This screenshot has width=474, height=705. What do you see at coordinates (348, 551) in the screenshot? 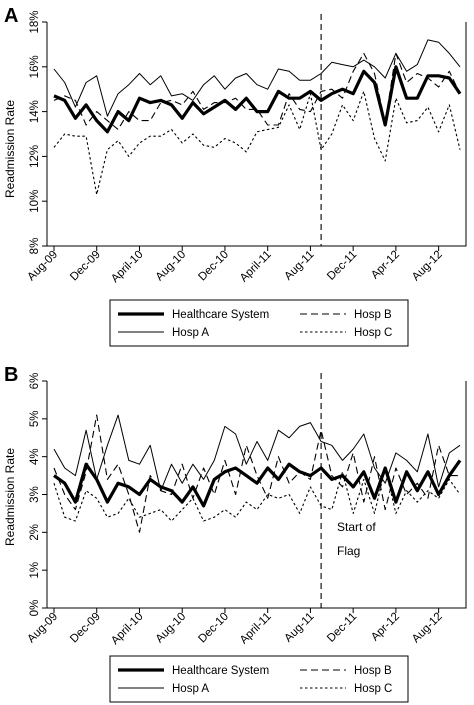
I see `annotation-line-2: Flag` at bounding box center [348, 551].